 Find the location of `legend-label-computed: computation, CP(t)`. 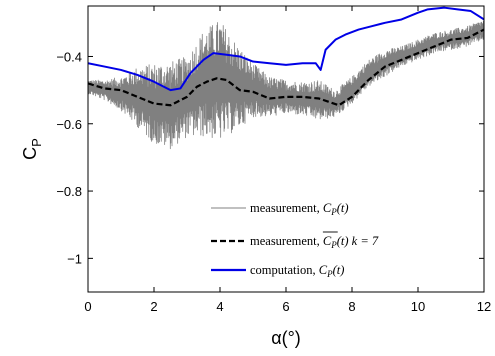

legend-label-computed: computation, CP(t) is located at coordinates (297, 271).